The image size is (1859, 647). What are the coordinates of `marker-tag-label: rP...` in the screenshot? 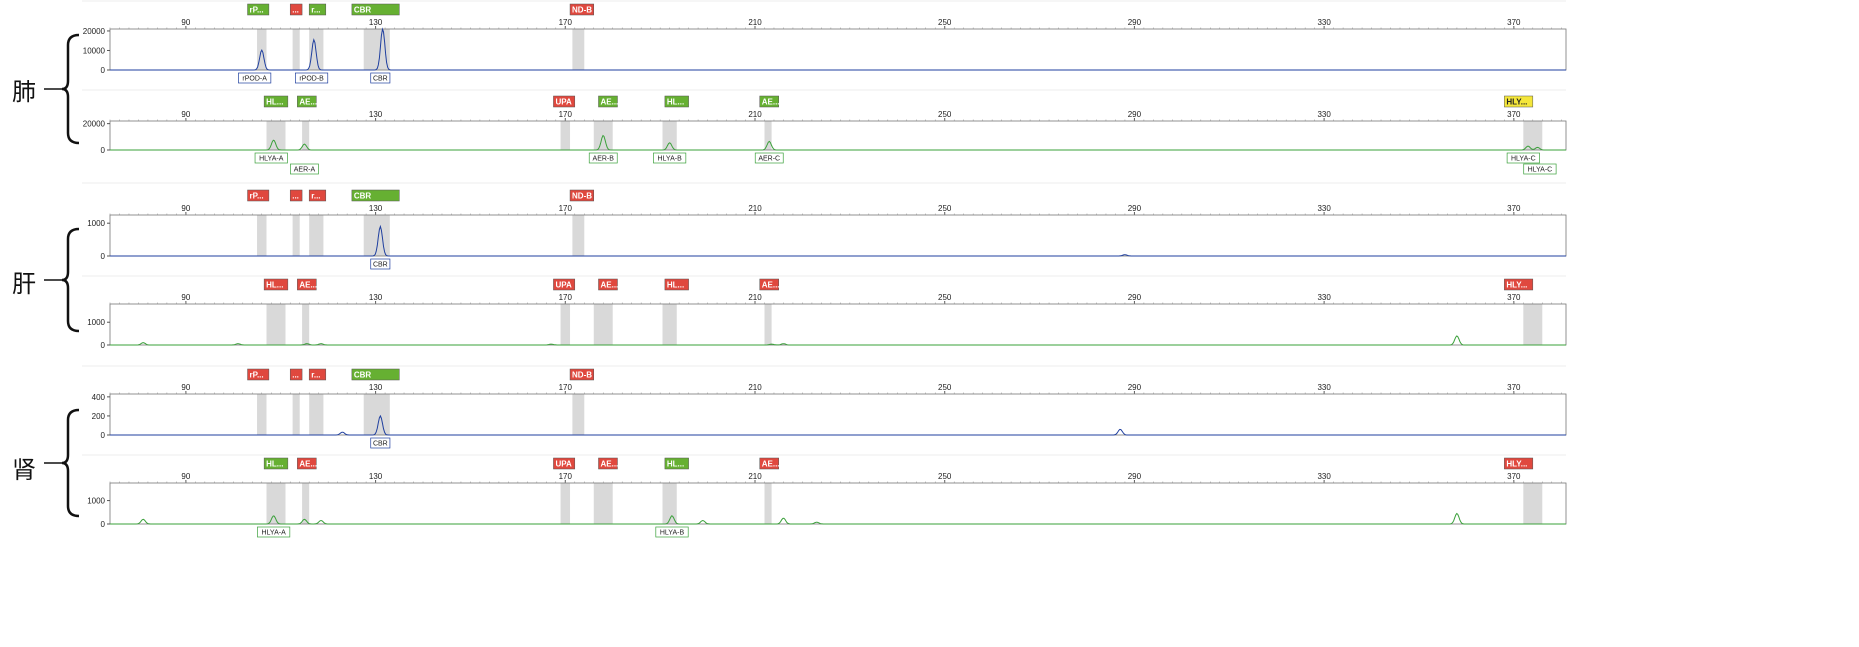 It's located at (257, 375).